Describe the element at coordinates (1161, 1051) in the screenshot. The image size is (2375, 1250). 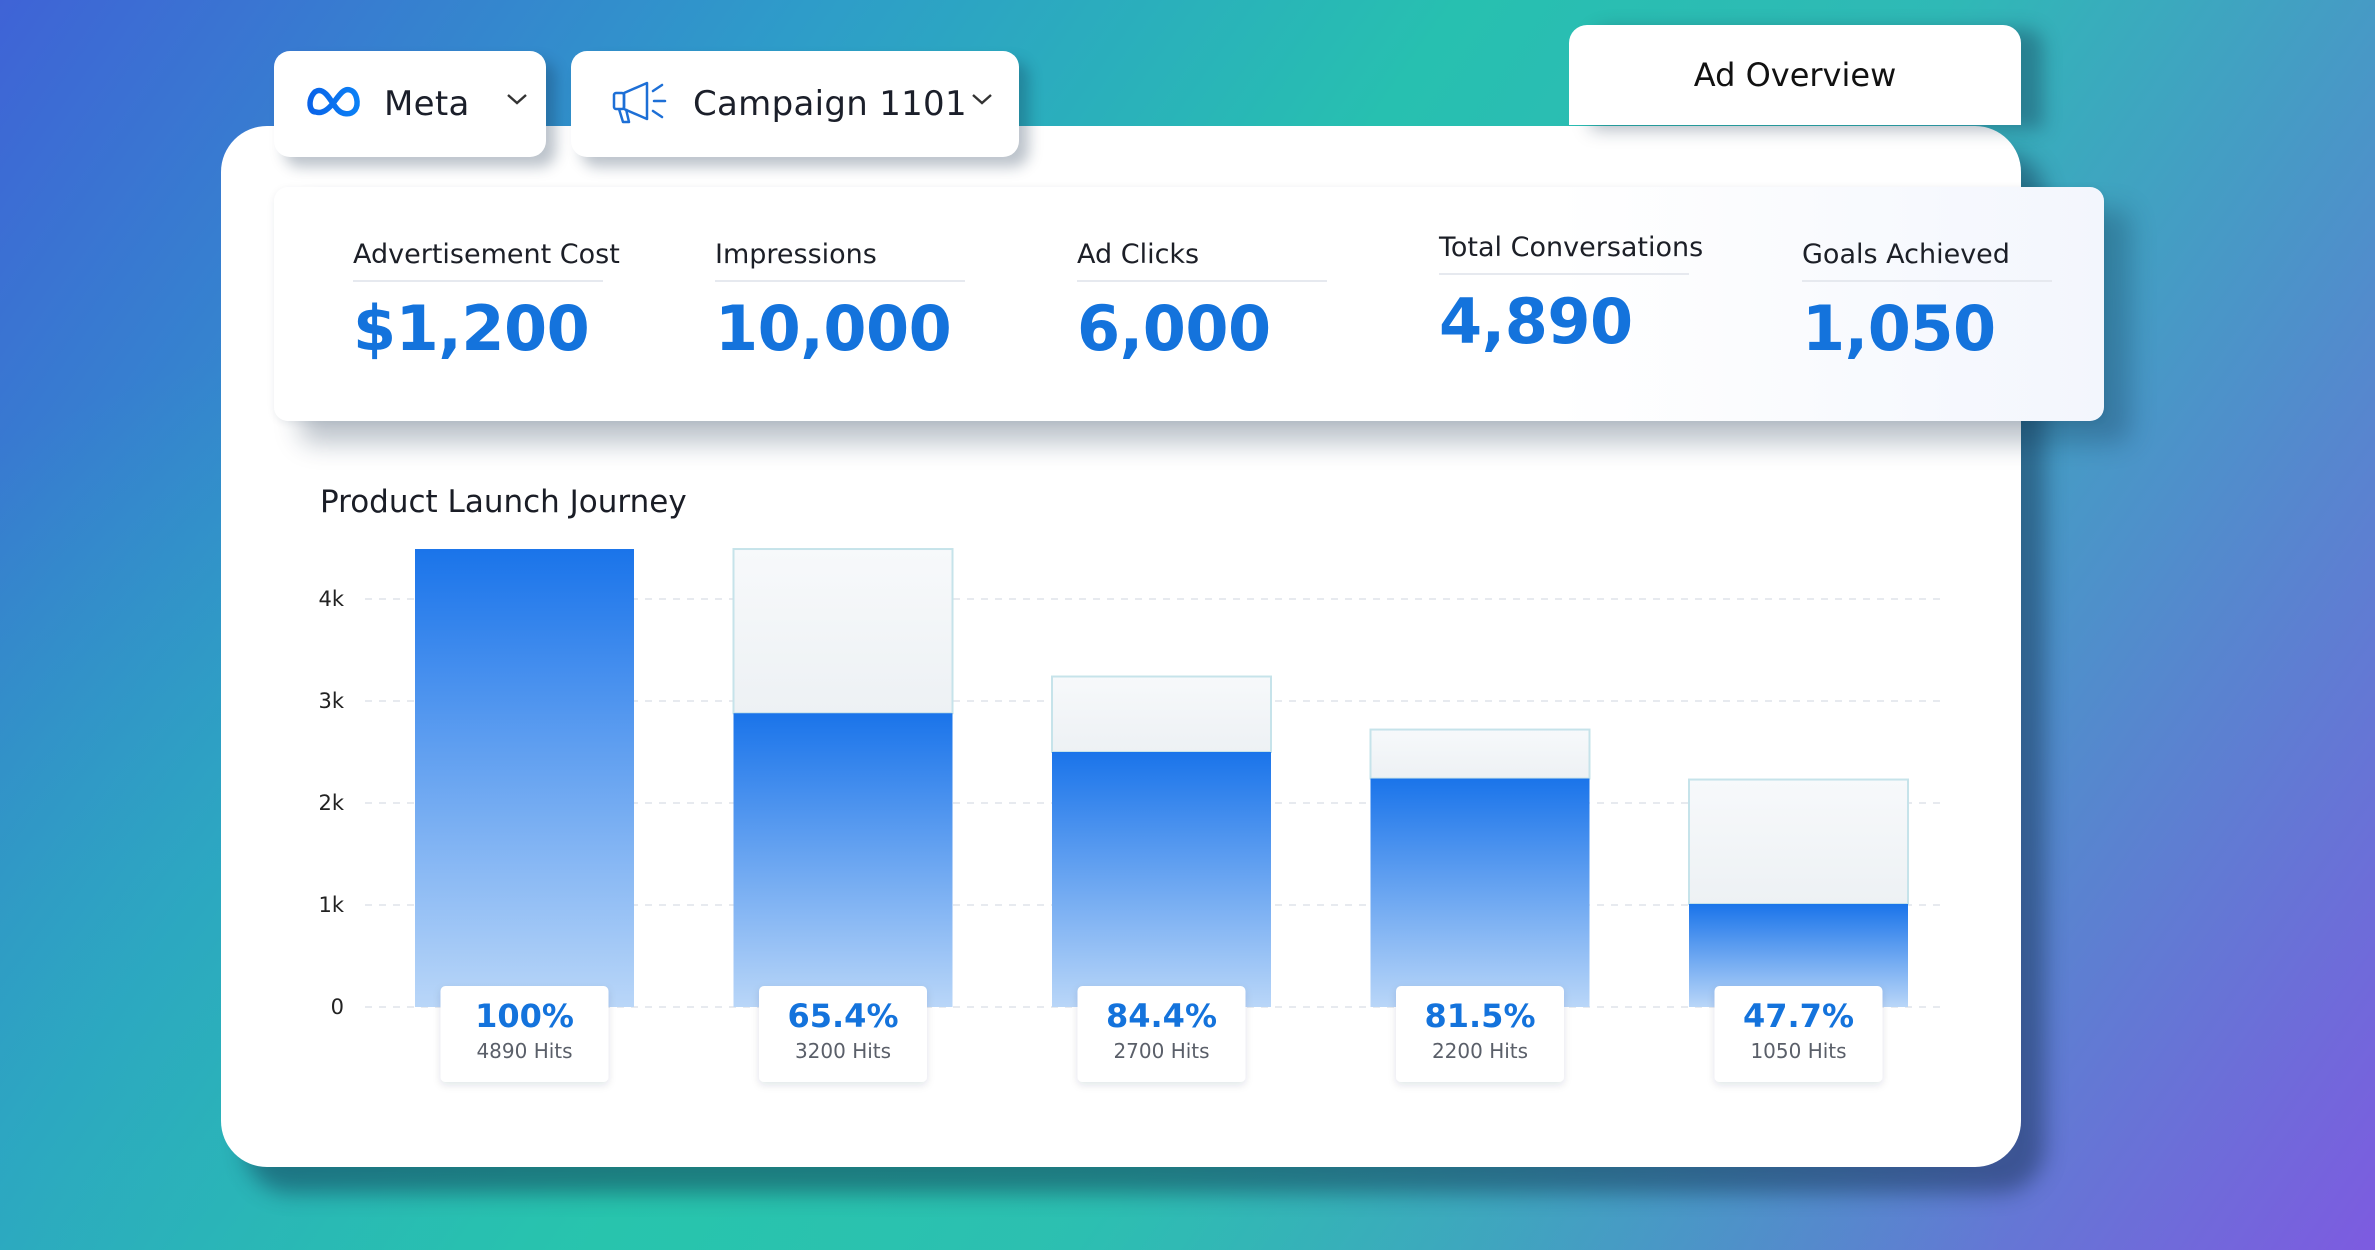
I see `bar-hits-label: 2700 Hits` at that location.